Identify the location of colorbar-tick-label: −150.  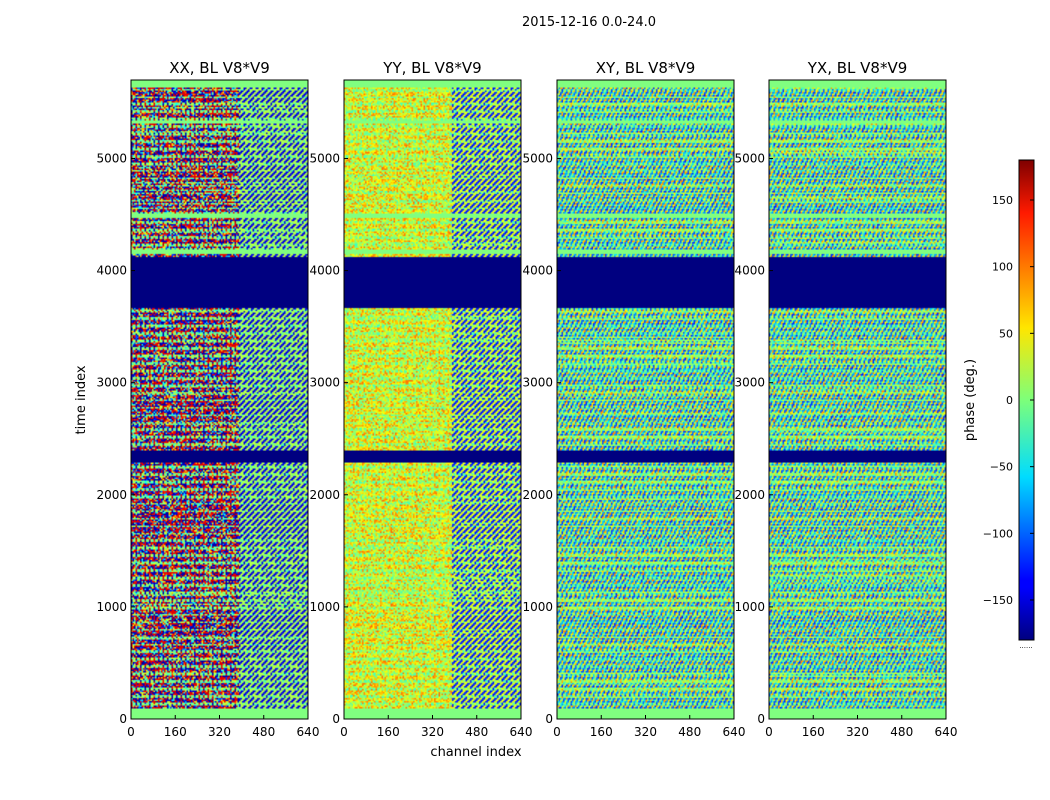
(998, 600).